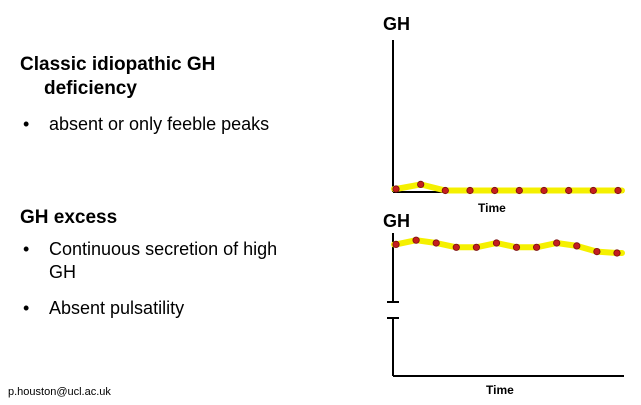 Image resolution: width=641 pixels, height=405 pixels. I want to click on section1-heading: Classic idiopathic GH deficiency, so click(117, 77).